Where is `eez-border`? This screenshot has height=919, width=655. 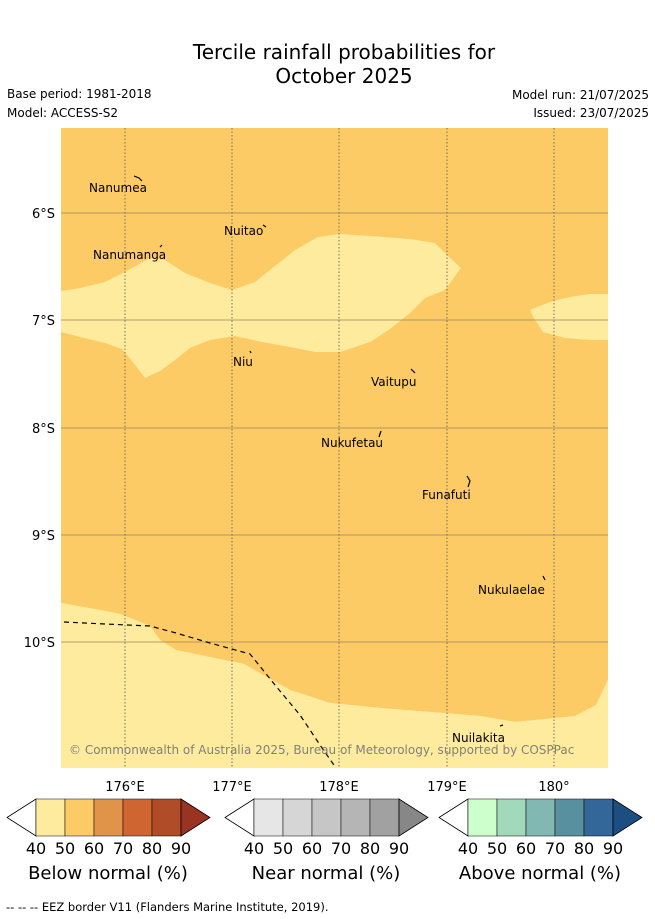
eez-border is located at coordinates (200, 695).